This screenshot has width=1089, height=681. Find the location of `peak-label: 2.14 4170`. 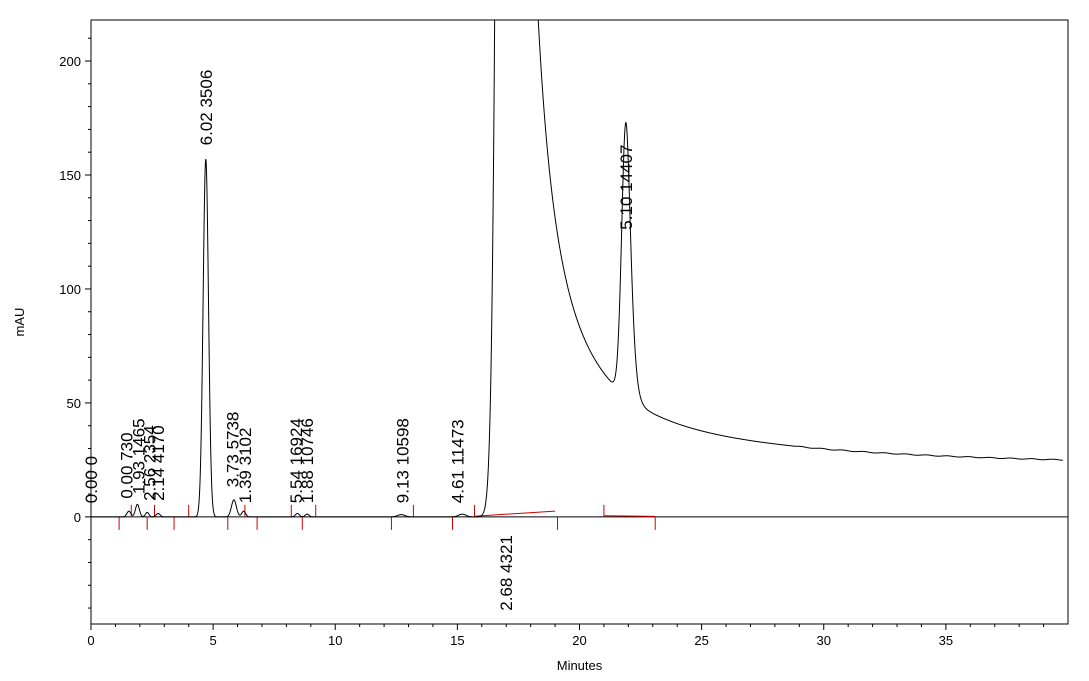

peak-label: 2.14 4170 is located at coordinates (158, 463).